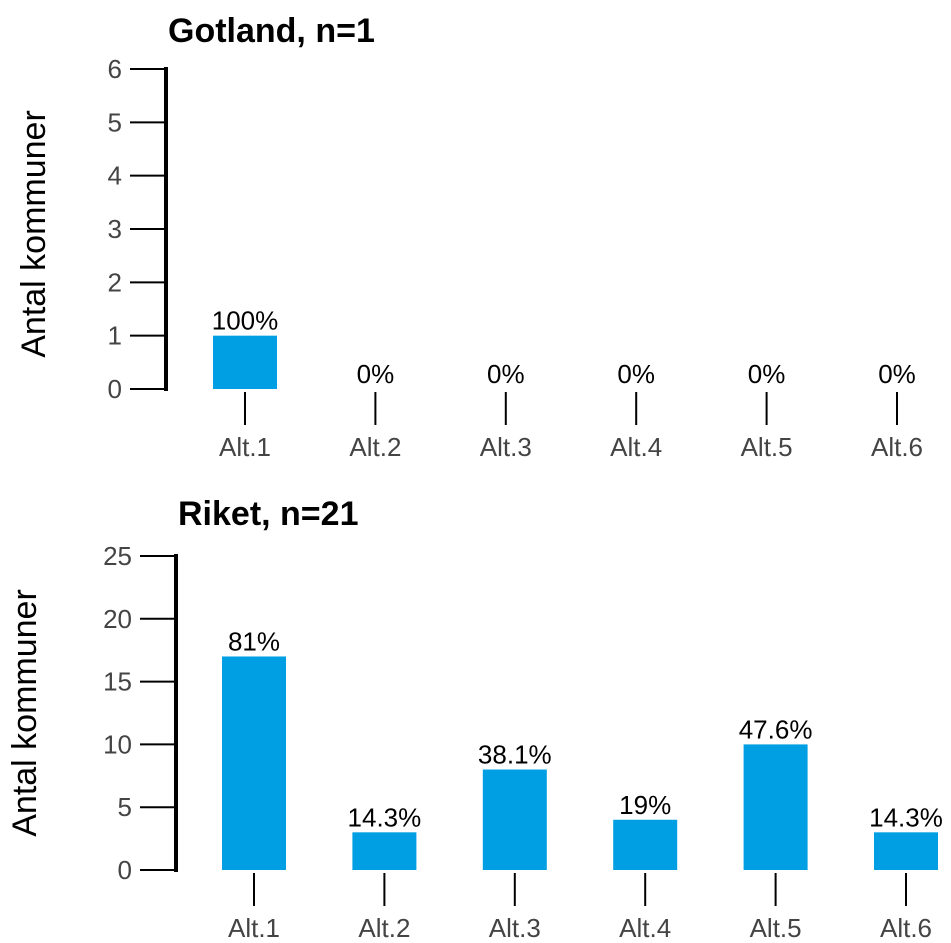  I want to click on y-tick-label: 4, so click(115, 176).